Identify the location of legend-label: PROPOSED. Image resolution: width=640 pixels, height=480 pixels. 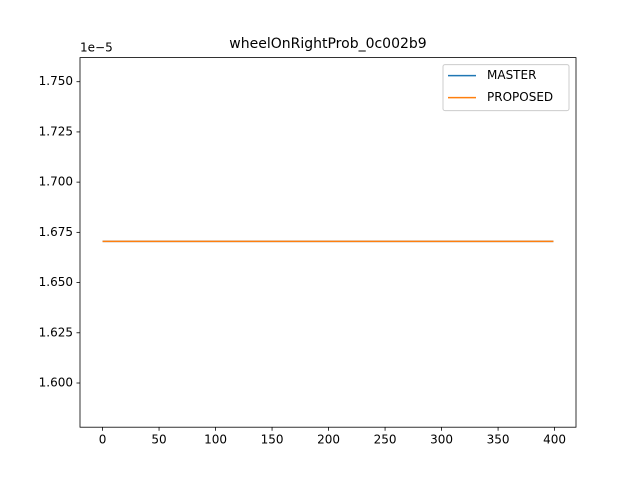
(520, 97).